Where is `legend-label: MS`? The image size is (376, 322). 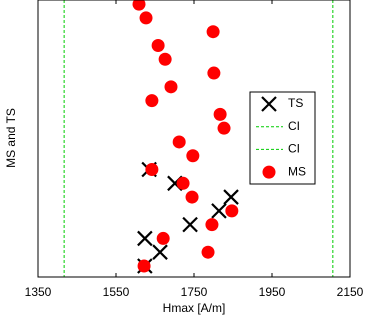
legend-label: MS is located at coordinates (297, 171).